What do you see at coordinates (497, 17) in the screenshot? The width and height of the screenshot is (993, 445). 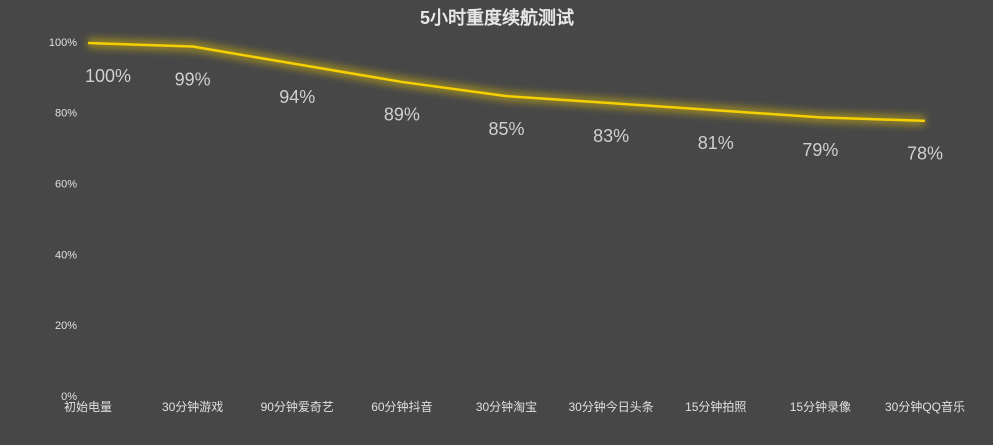 I see `chart-title: 5小时重度续航测试` at bounding box center [497, 17].